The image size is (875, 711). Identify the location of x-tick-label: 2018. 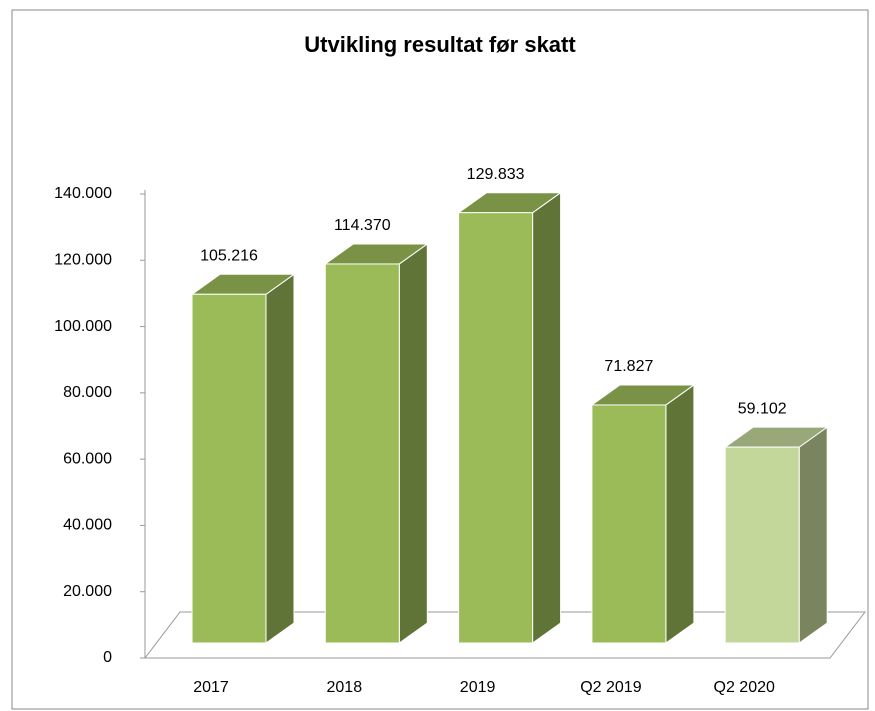
(345, 687).